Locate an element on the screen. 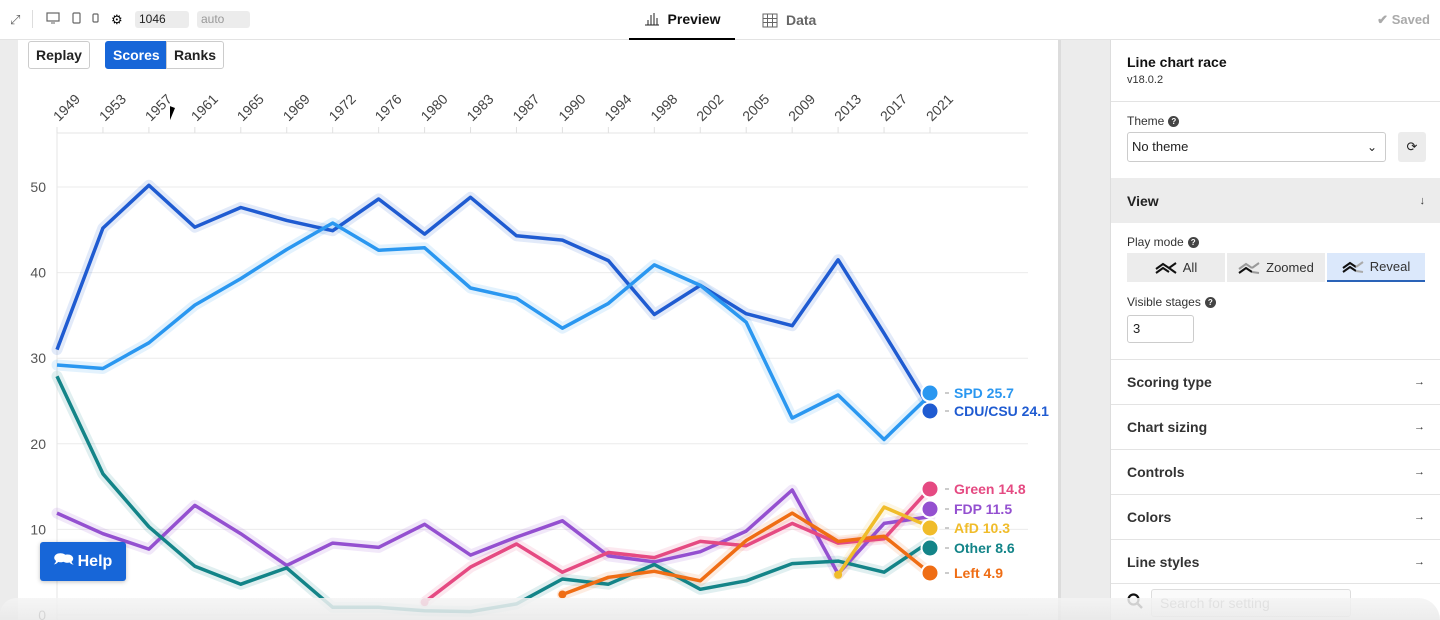  height-input: auto is located at coordinates (223, 19).